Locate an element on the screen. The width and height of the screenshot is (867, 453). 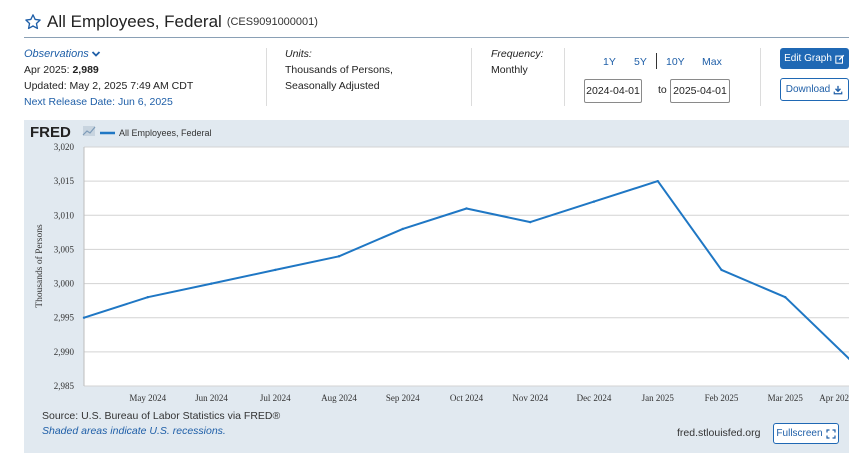
x-tick-label: May 2024 is located at coordinates (147, 398).